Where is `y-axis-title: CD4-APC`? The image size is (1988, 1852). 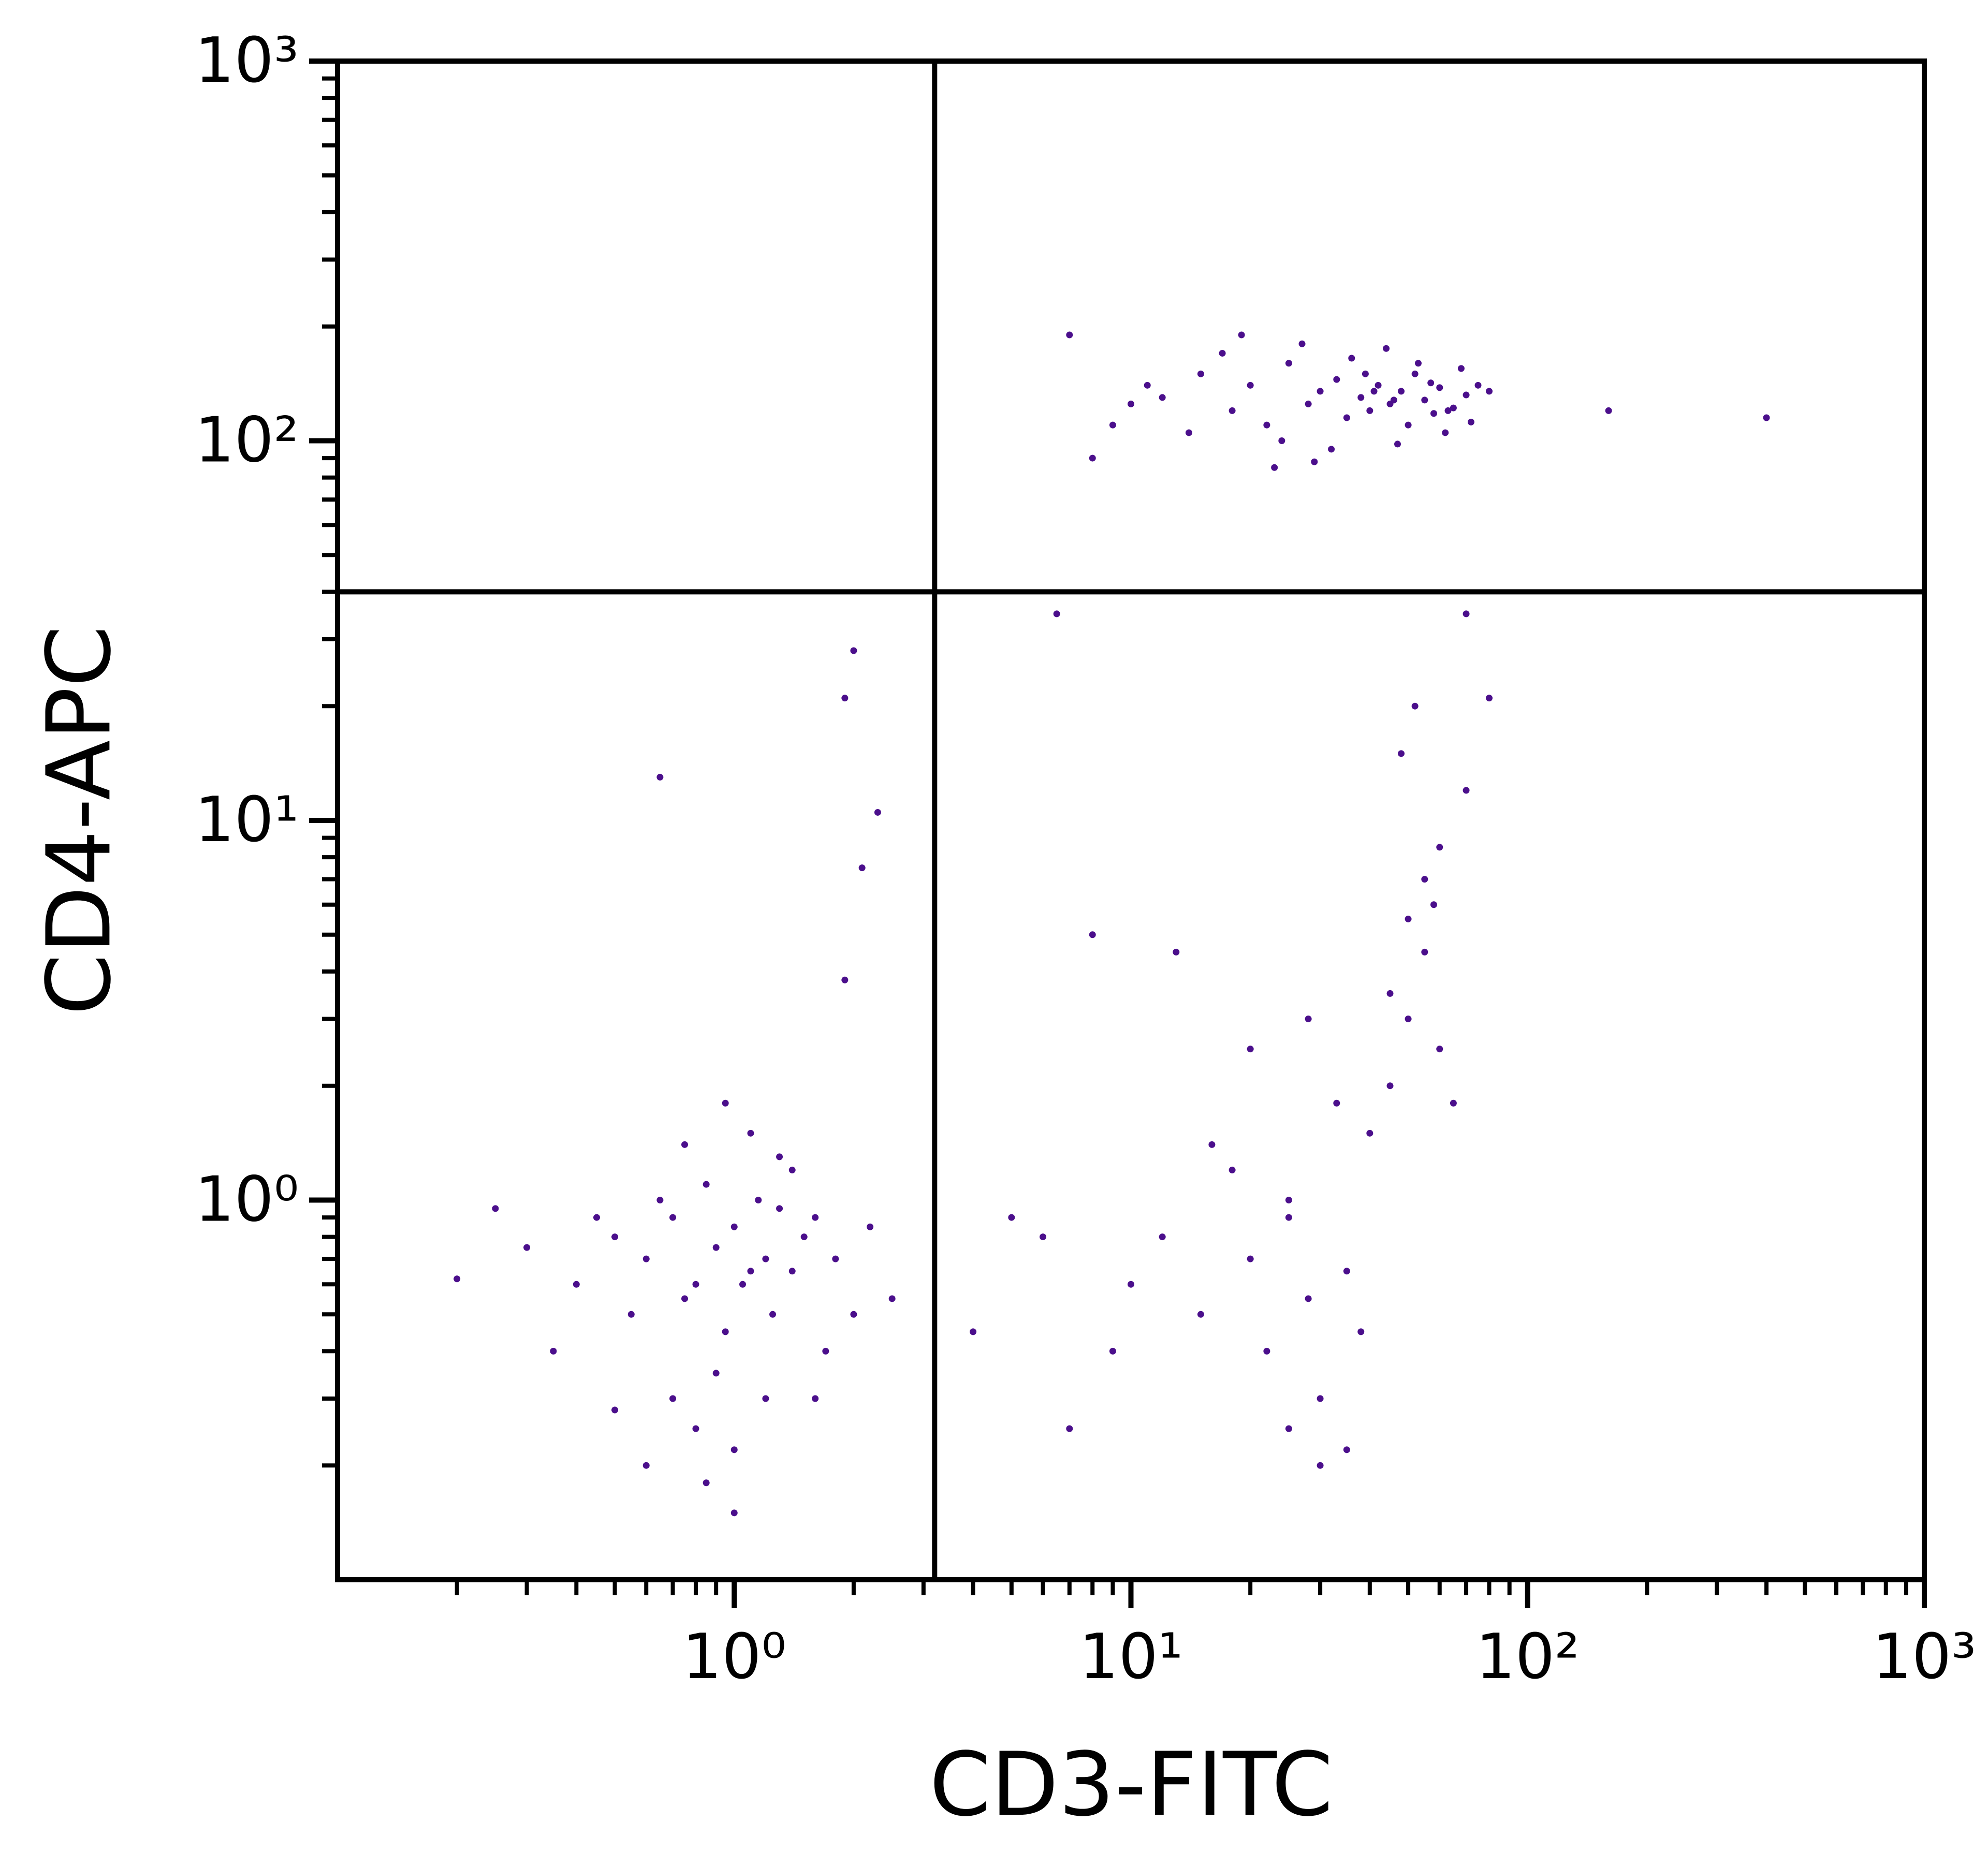 y-axis-title: CD4-APC is located at coordinates (79, 821).